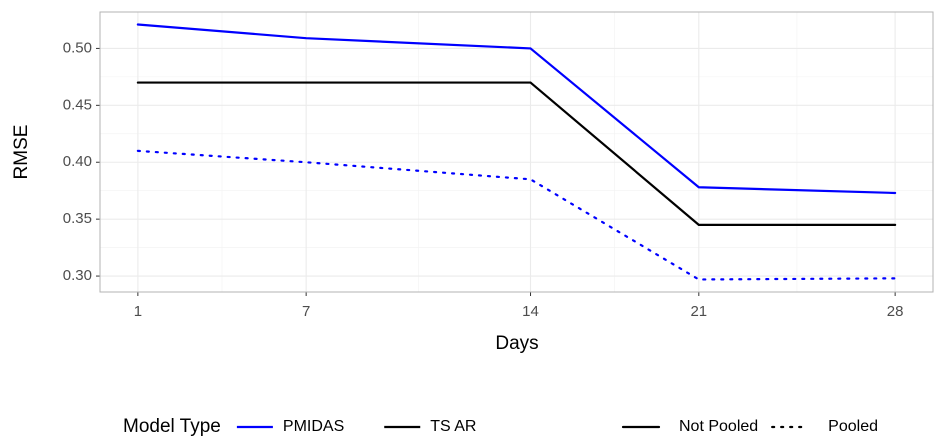 The width and height of the screenshot is (935, 443). I want to click on x-tick-label: 14, so click(530, 311).